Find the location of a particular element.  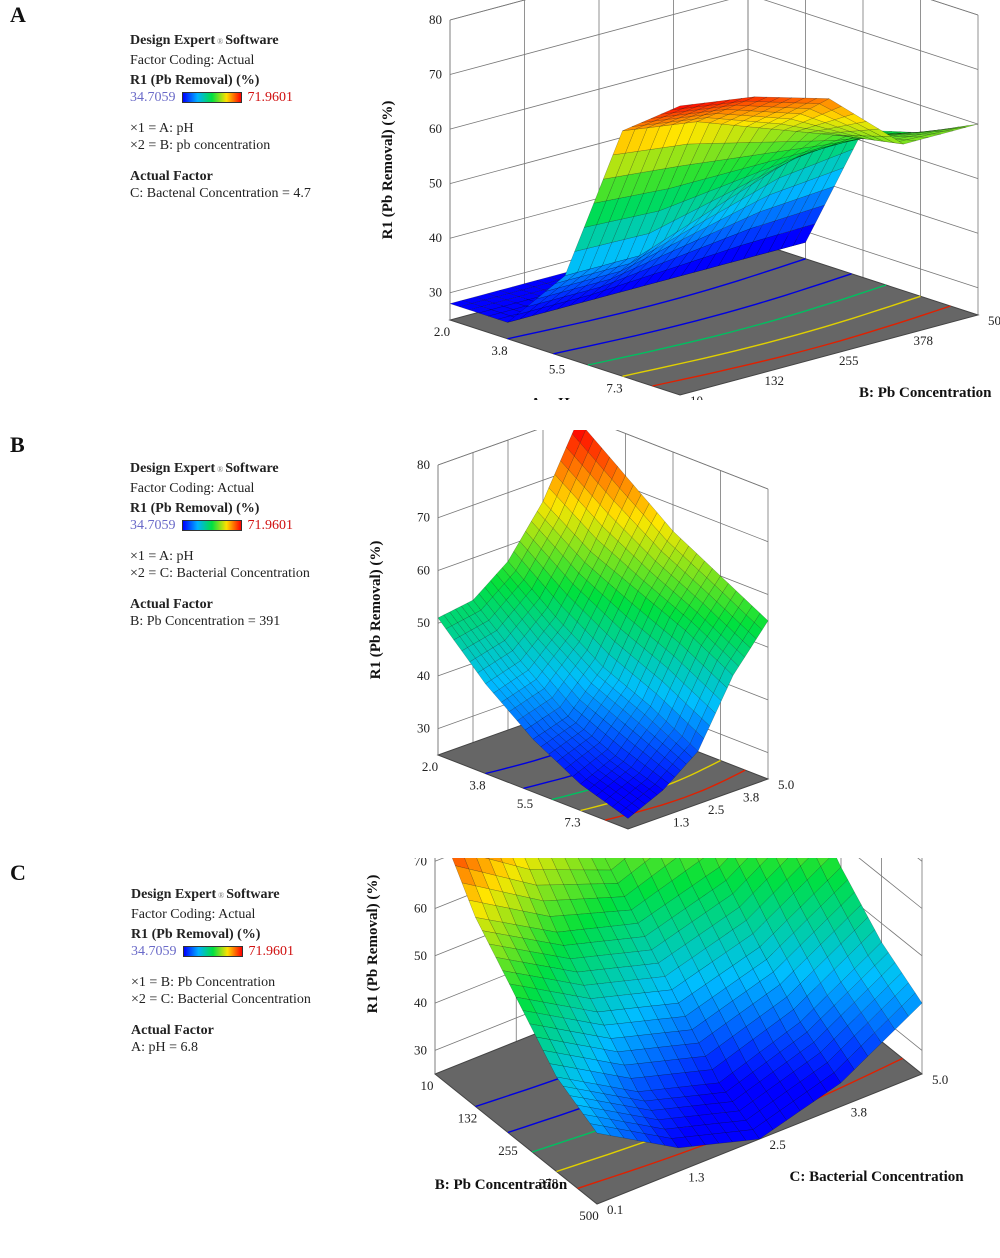

y-tick-label: 132 is located at coordinates (775, 380).